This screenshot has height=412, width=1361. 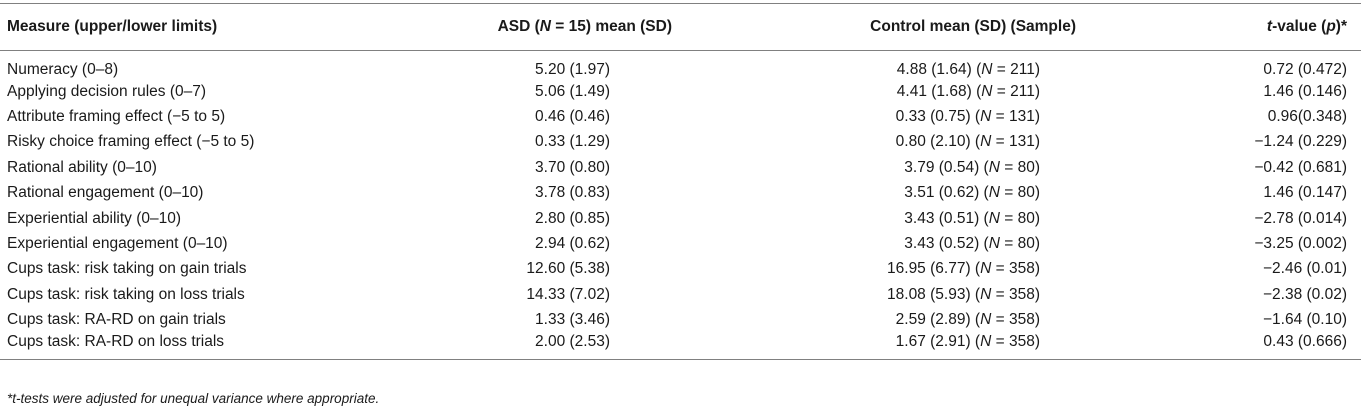 I want to click on control-mean: 3.43 (0.52) (, so click(x=946, y=244).